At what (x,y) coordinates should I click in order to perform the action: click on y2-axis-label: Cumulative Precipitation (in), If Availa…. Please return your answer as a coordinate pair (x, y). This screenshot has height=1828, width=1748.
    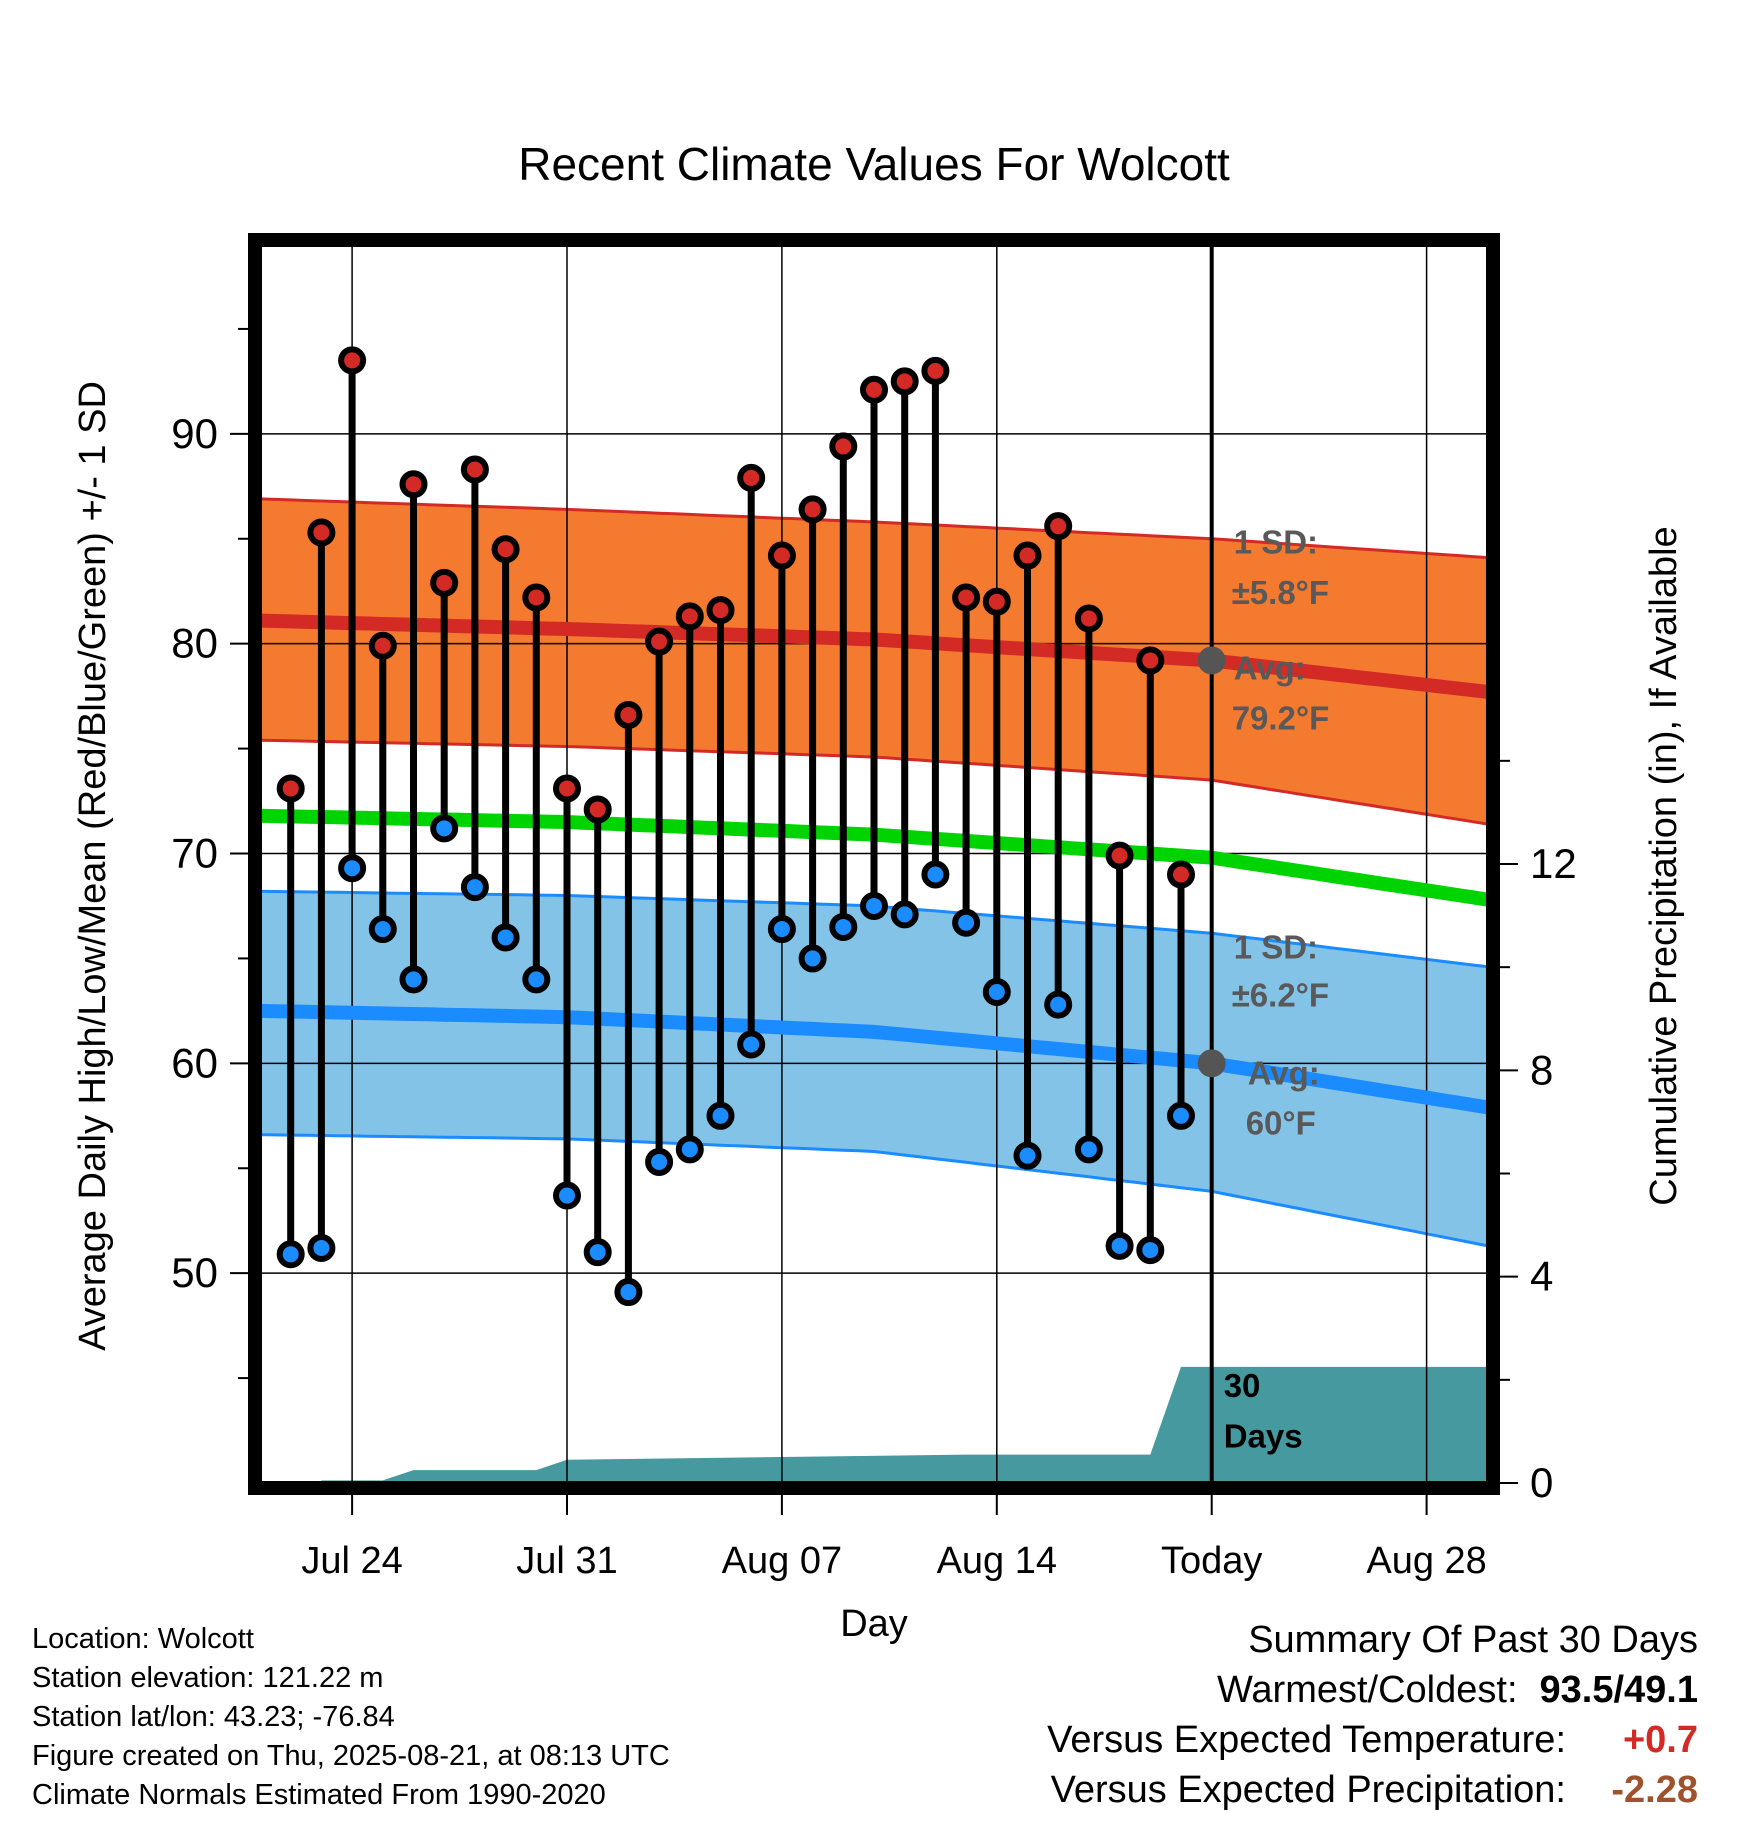
    Looking at the image, I should click on (1664, 865).